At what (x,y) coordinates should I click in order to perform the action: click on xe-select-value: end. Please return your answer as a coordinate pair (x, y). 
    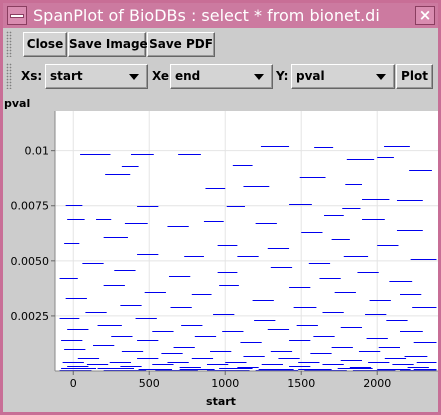
    Looking at the image, I should click on (188, 76).